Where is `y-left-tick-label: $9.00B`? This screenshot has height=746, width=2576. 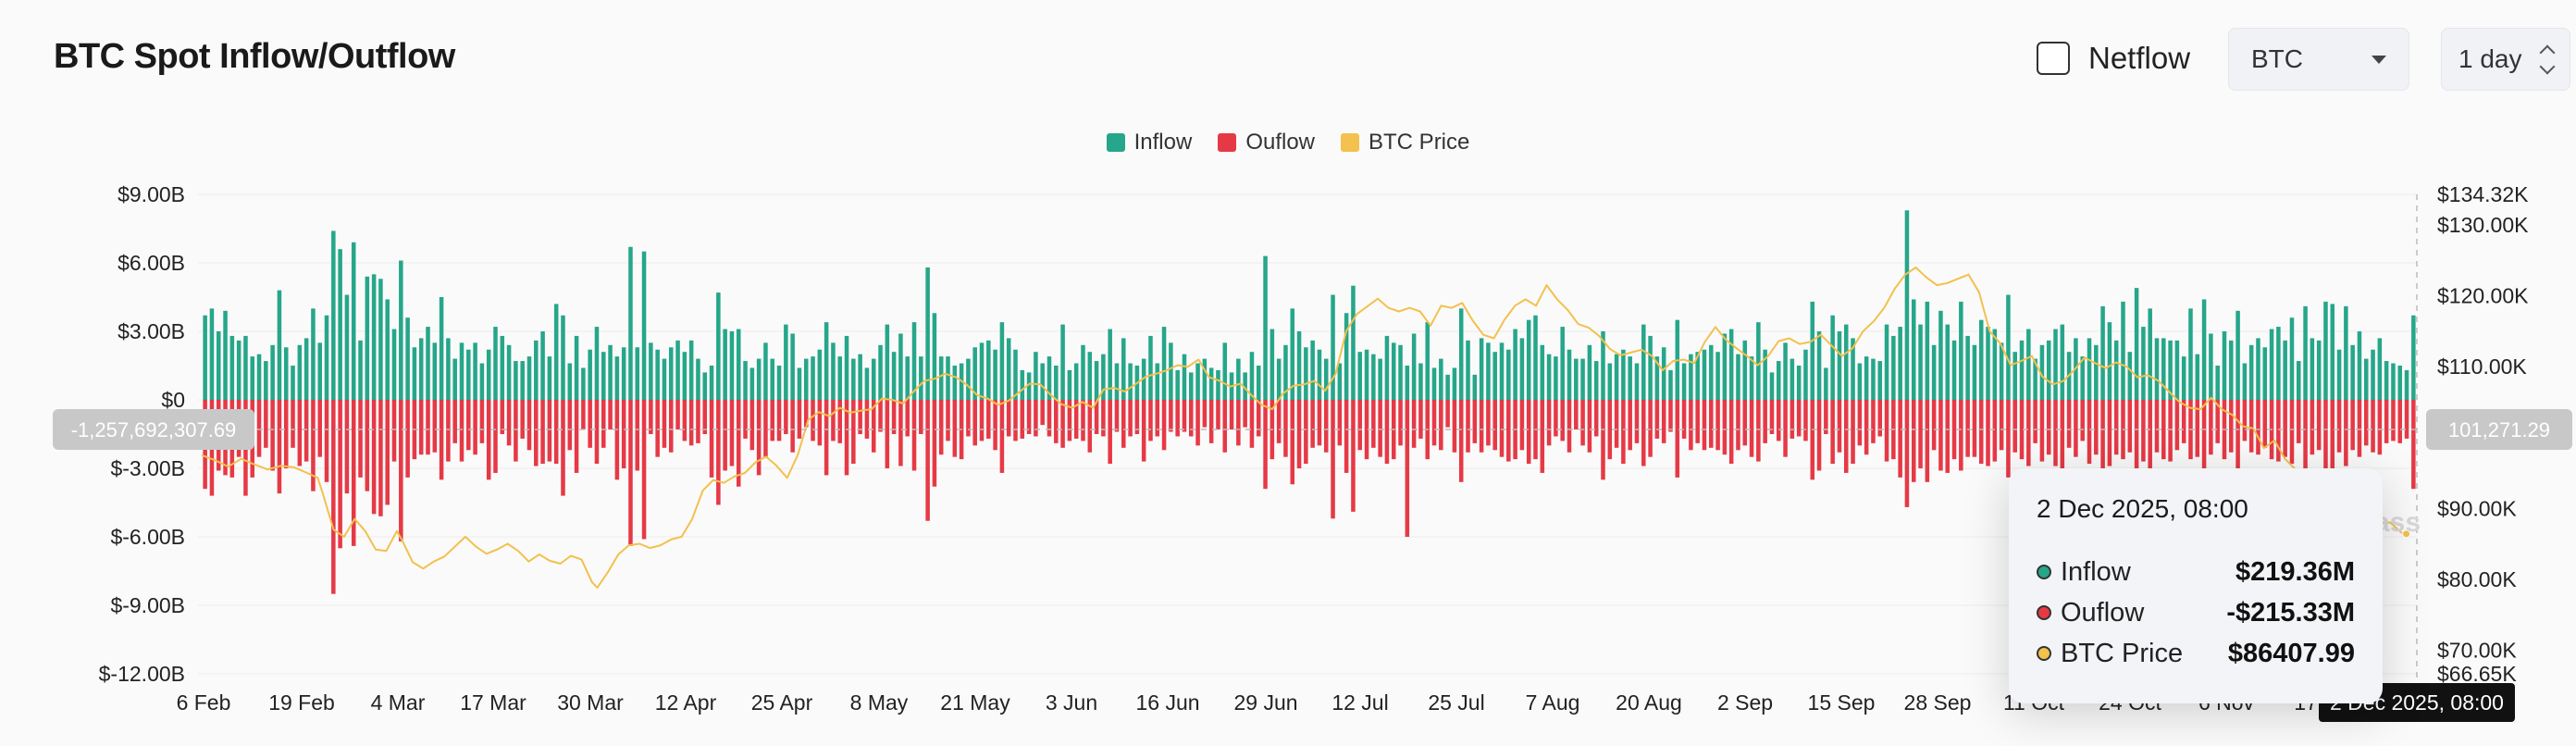 y-left-tick-label: $9.00B is located at coordinates (151, 194).